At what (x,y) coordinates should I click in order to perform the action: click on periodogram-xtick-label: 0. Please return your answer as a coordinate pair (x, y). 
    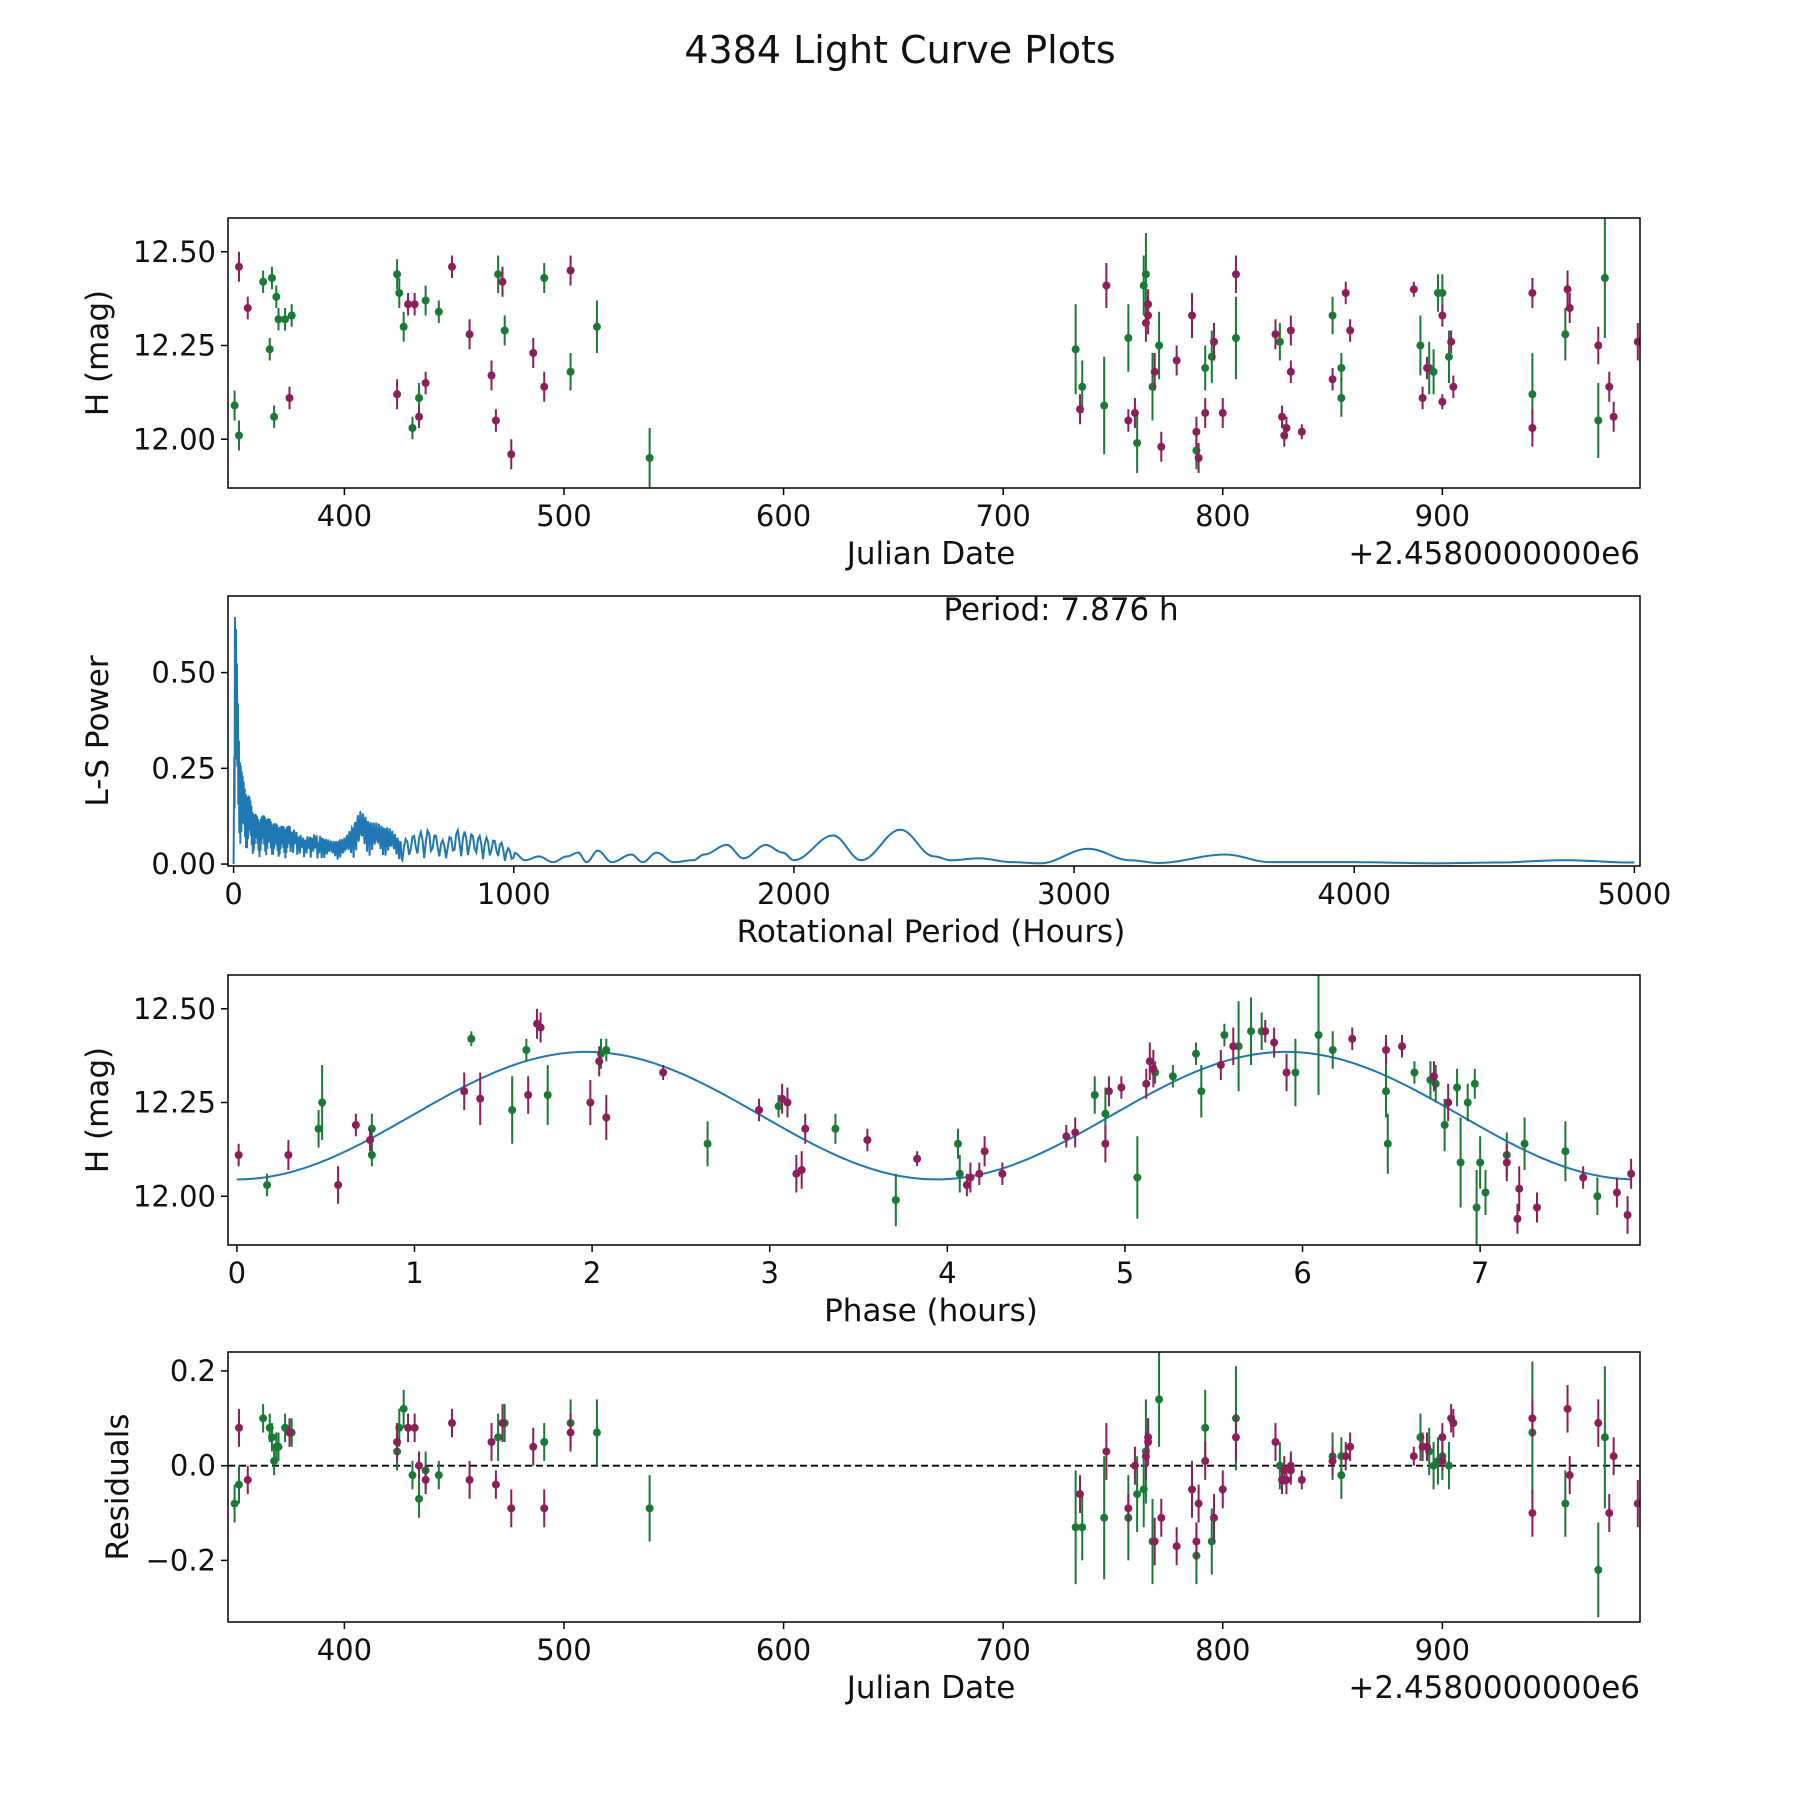
    Looking at the image, I should click on (233, 894).